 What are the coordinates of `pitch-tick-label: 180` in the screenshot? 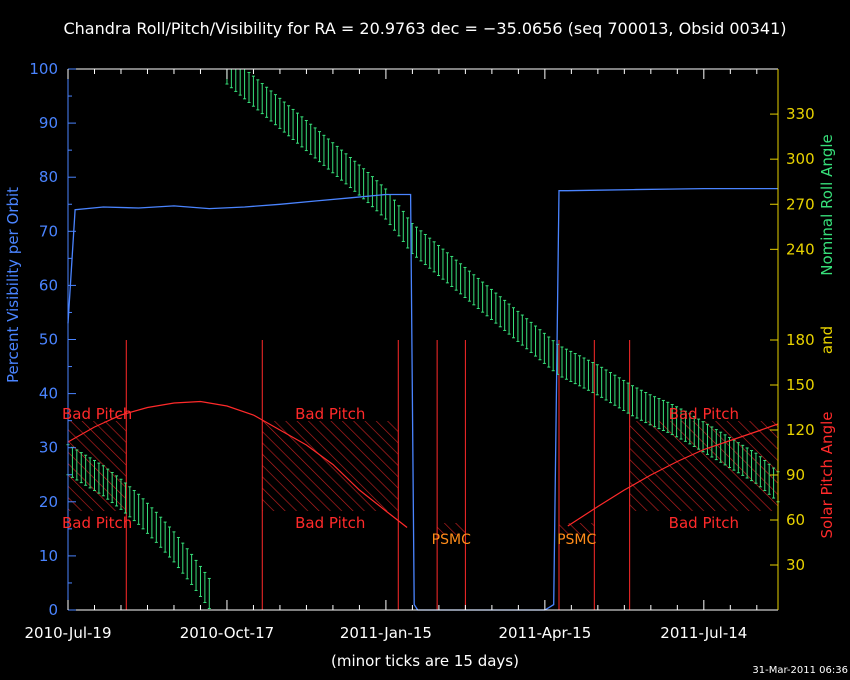 It's located at (800, 340).